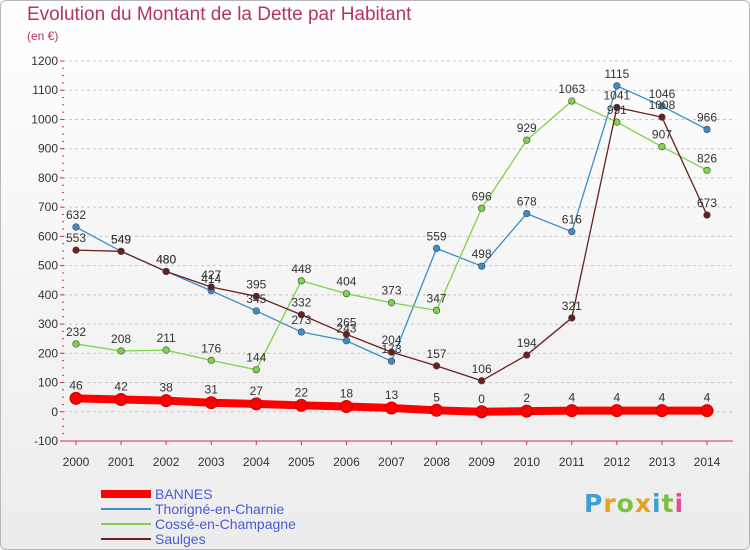  I want to click on x-tick-label: 2009, so click(481, 462).